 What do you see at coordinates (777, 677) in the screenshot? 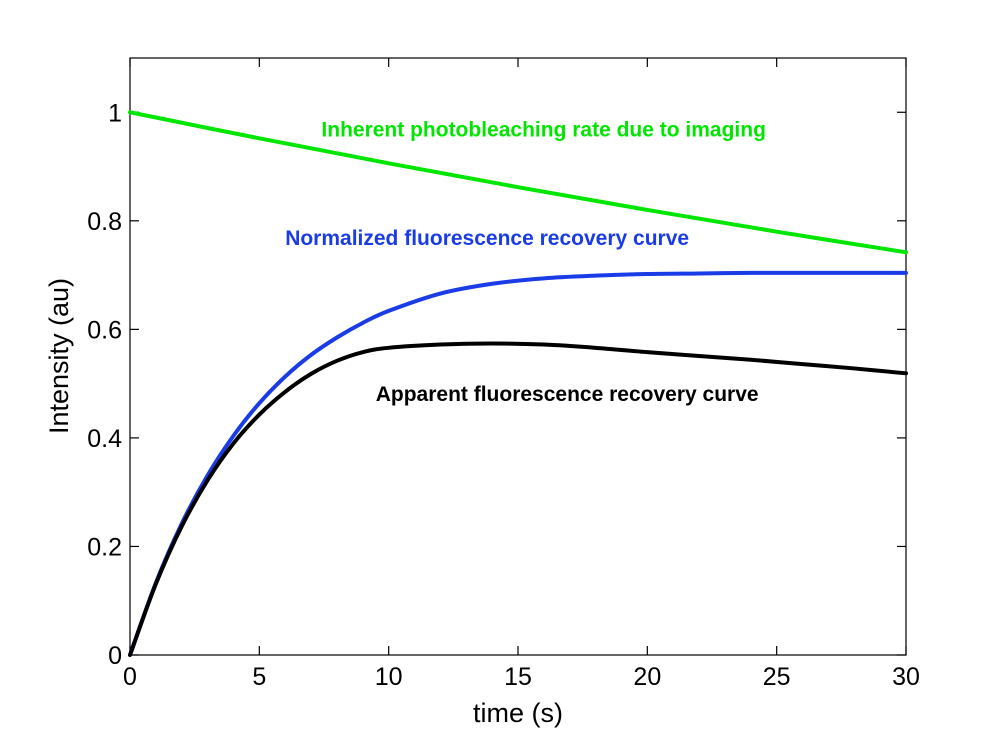
I see `x-tick-label: 25` at bounding box center [777, 677].